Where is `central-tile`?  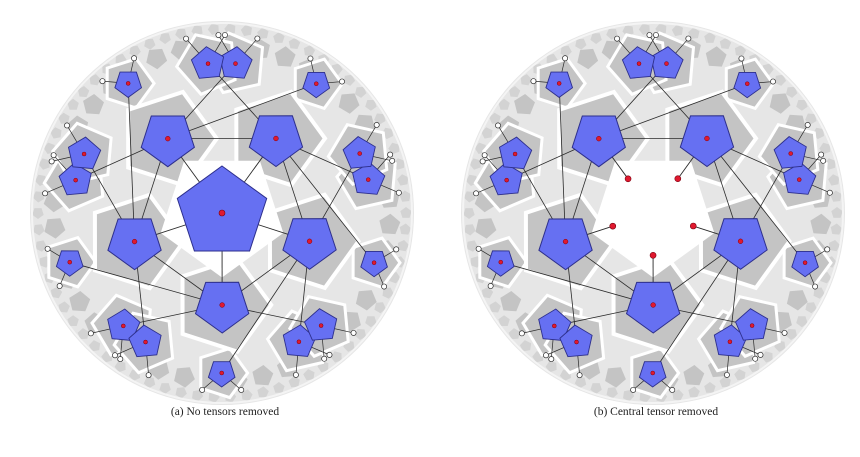
central-tile is located at coordinates (653, 219).